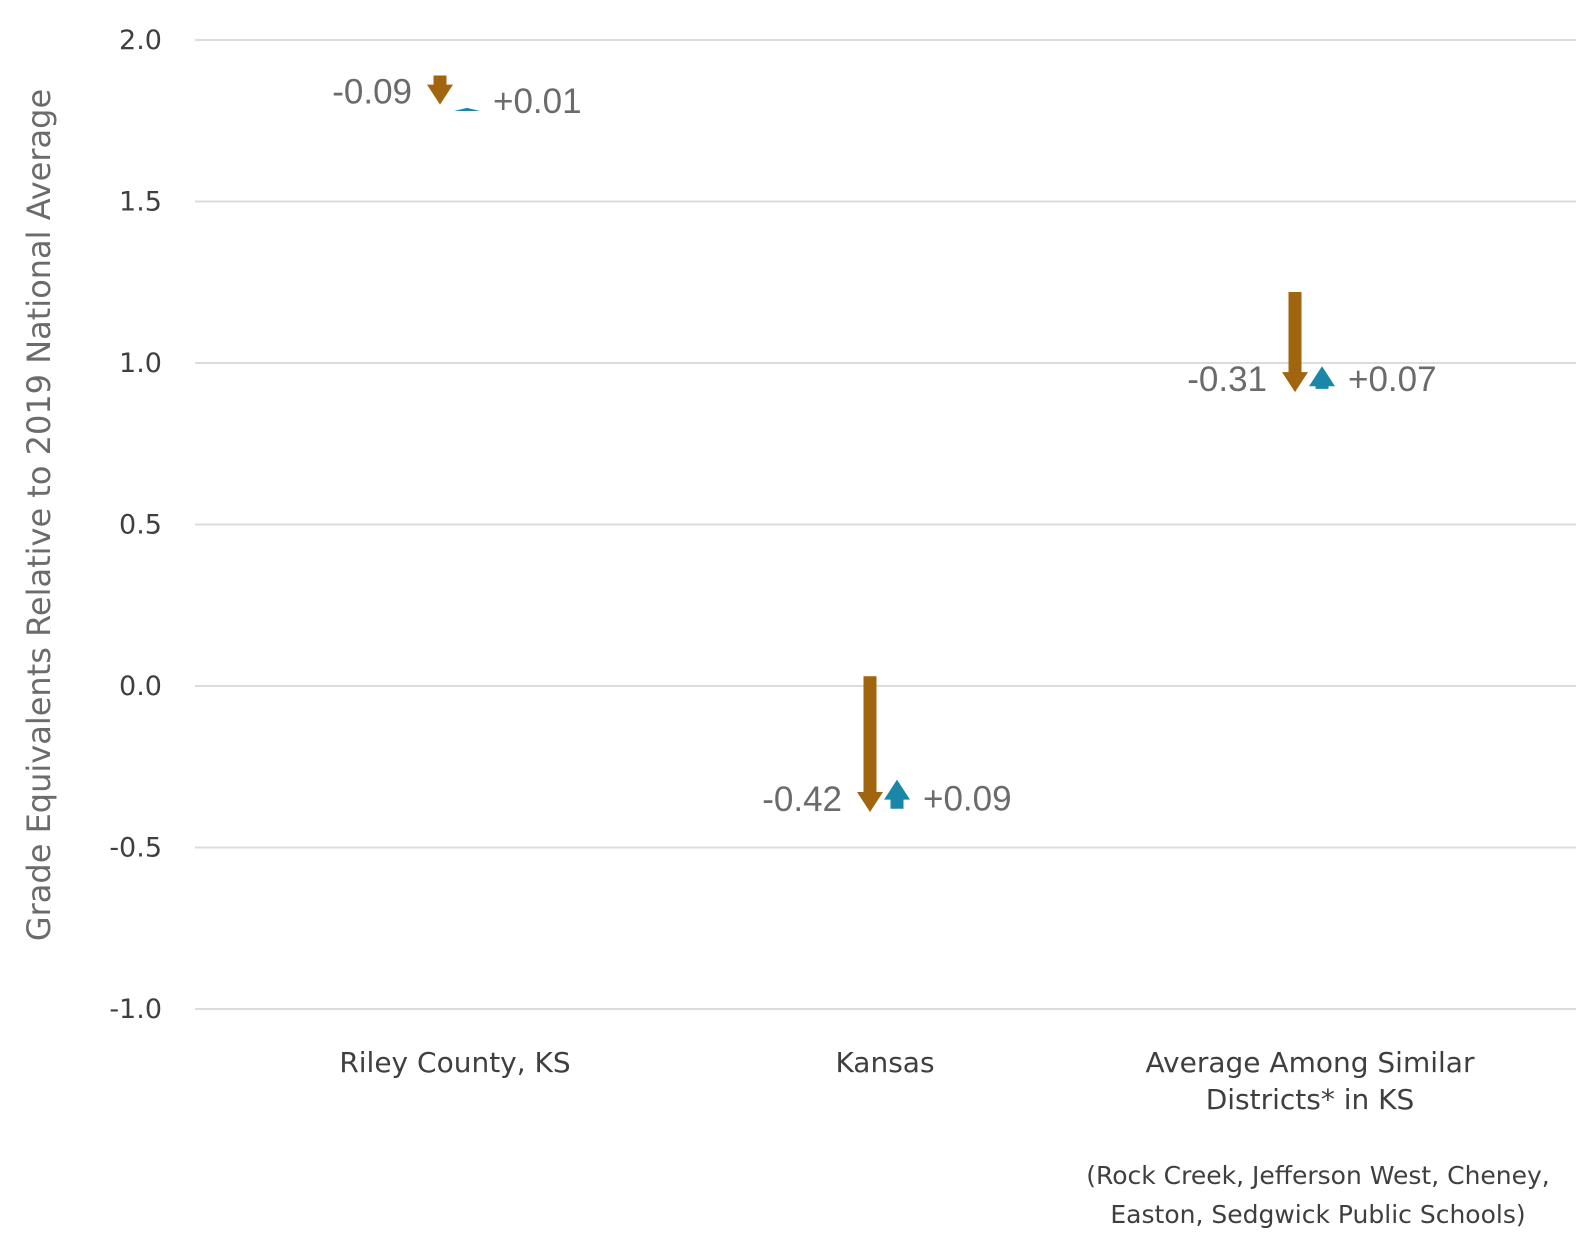 Image resolution: width=1576 pixels, height=1234 pixels. Describe the element at coordinates (140, 40) in the screenshot. I see `y-tick-label: 2.0` at that location.